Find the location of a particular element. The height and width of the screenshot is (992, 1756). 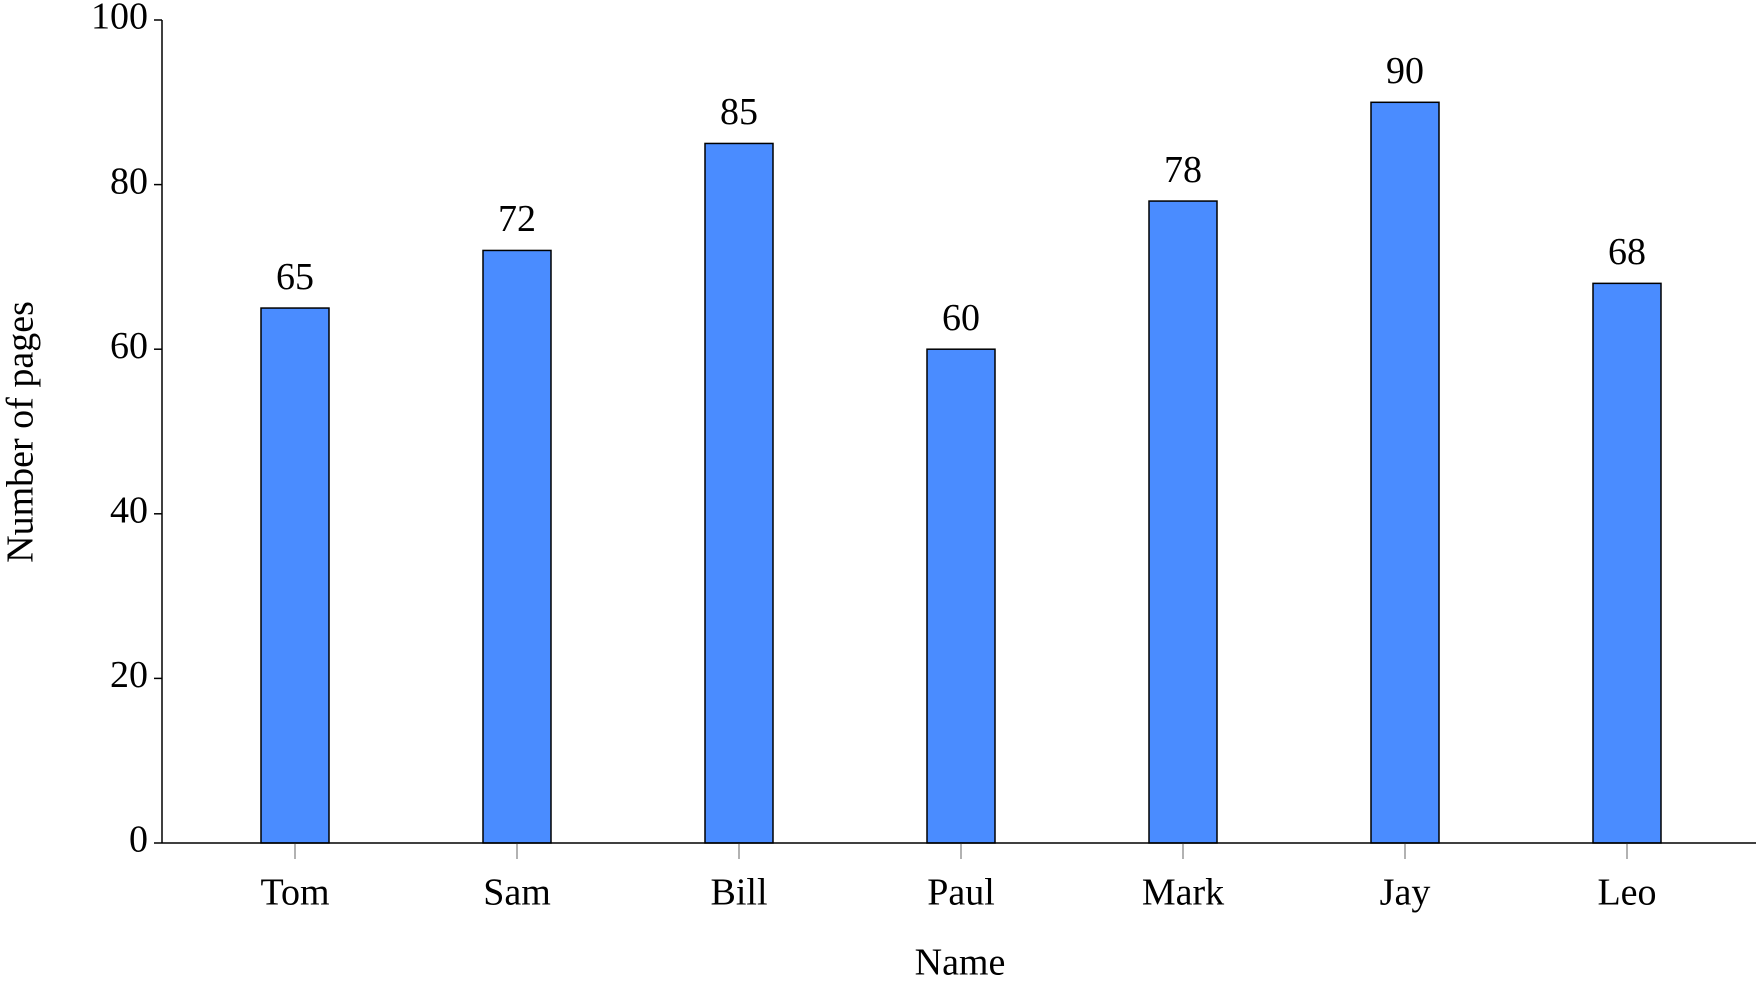

x-tick-label: Mark is located at coordinates (1183, 893).